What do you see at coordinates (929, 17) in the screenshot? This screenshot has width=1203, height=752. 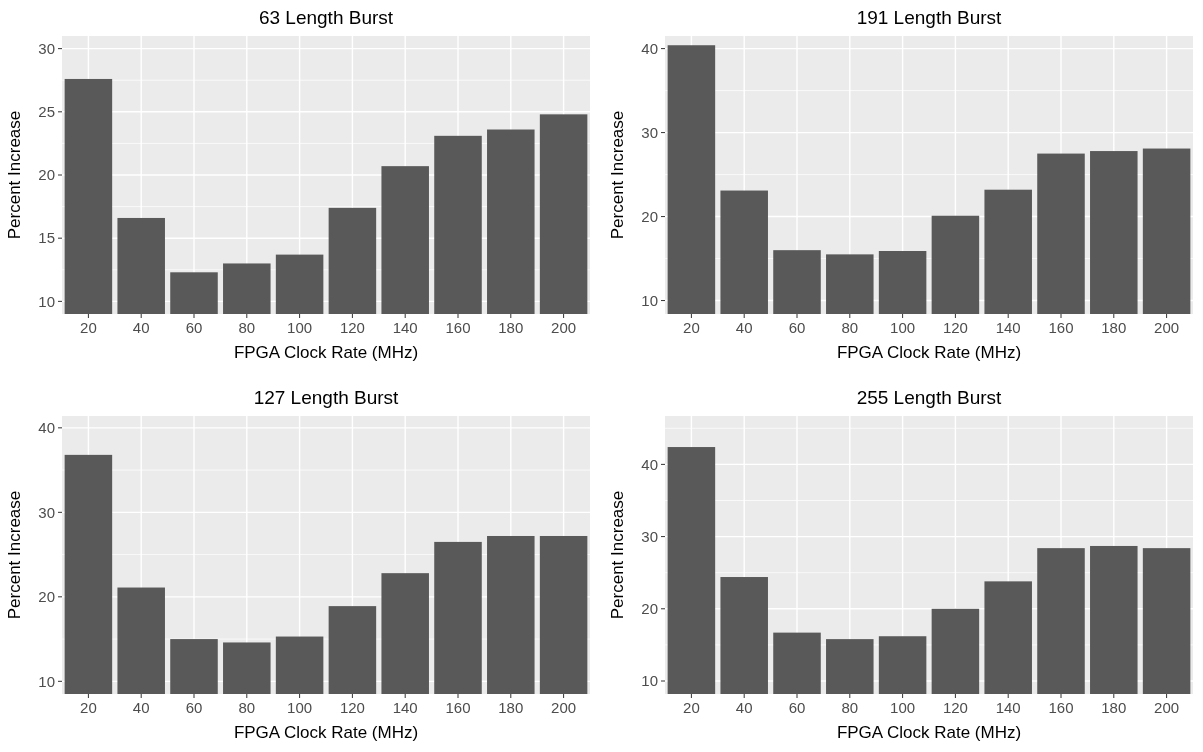 I see `chart-title: 191 Length Burst` at bounding box center [929, 17].